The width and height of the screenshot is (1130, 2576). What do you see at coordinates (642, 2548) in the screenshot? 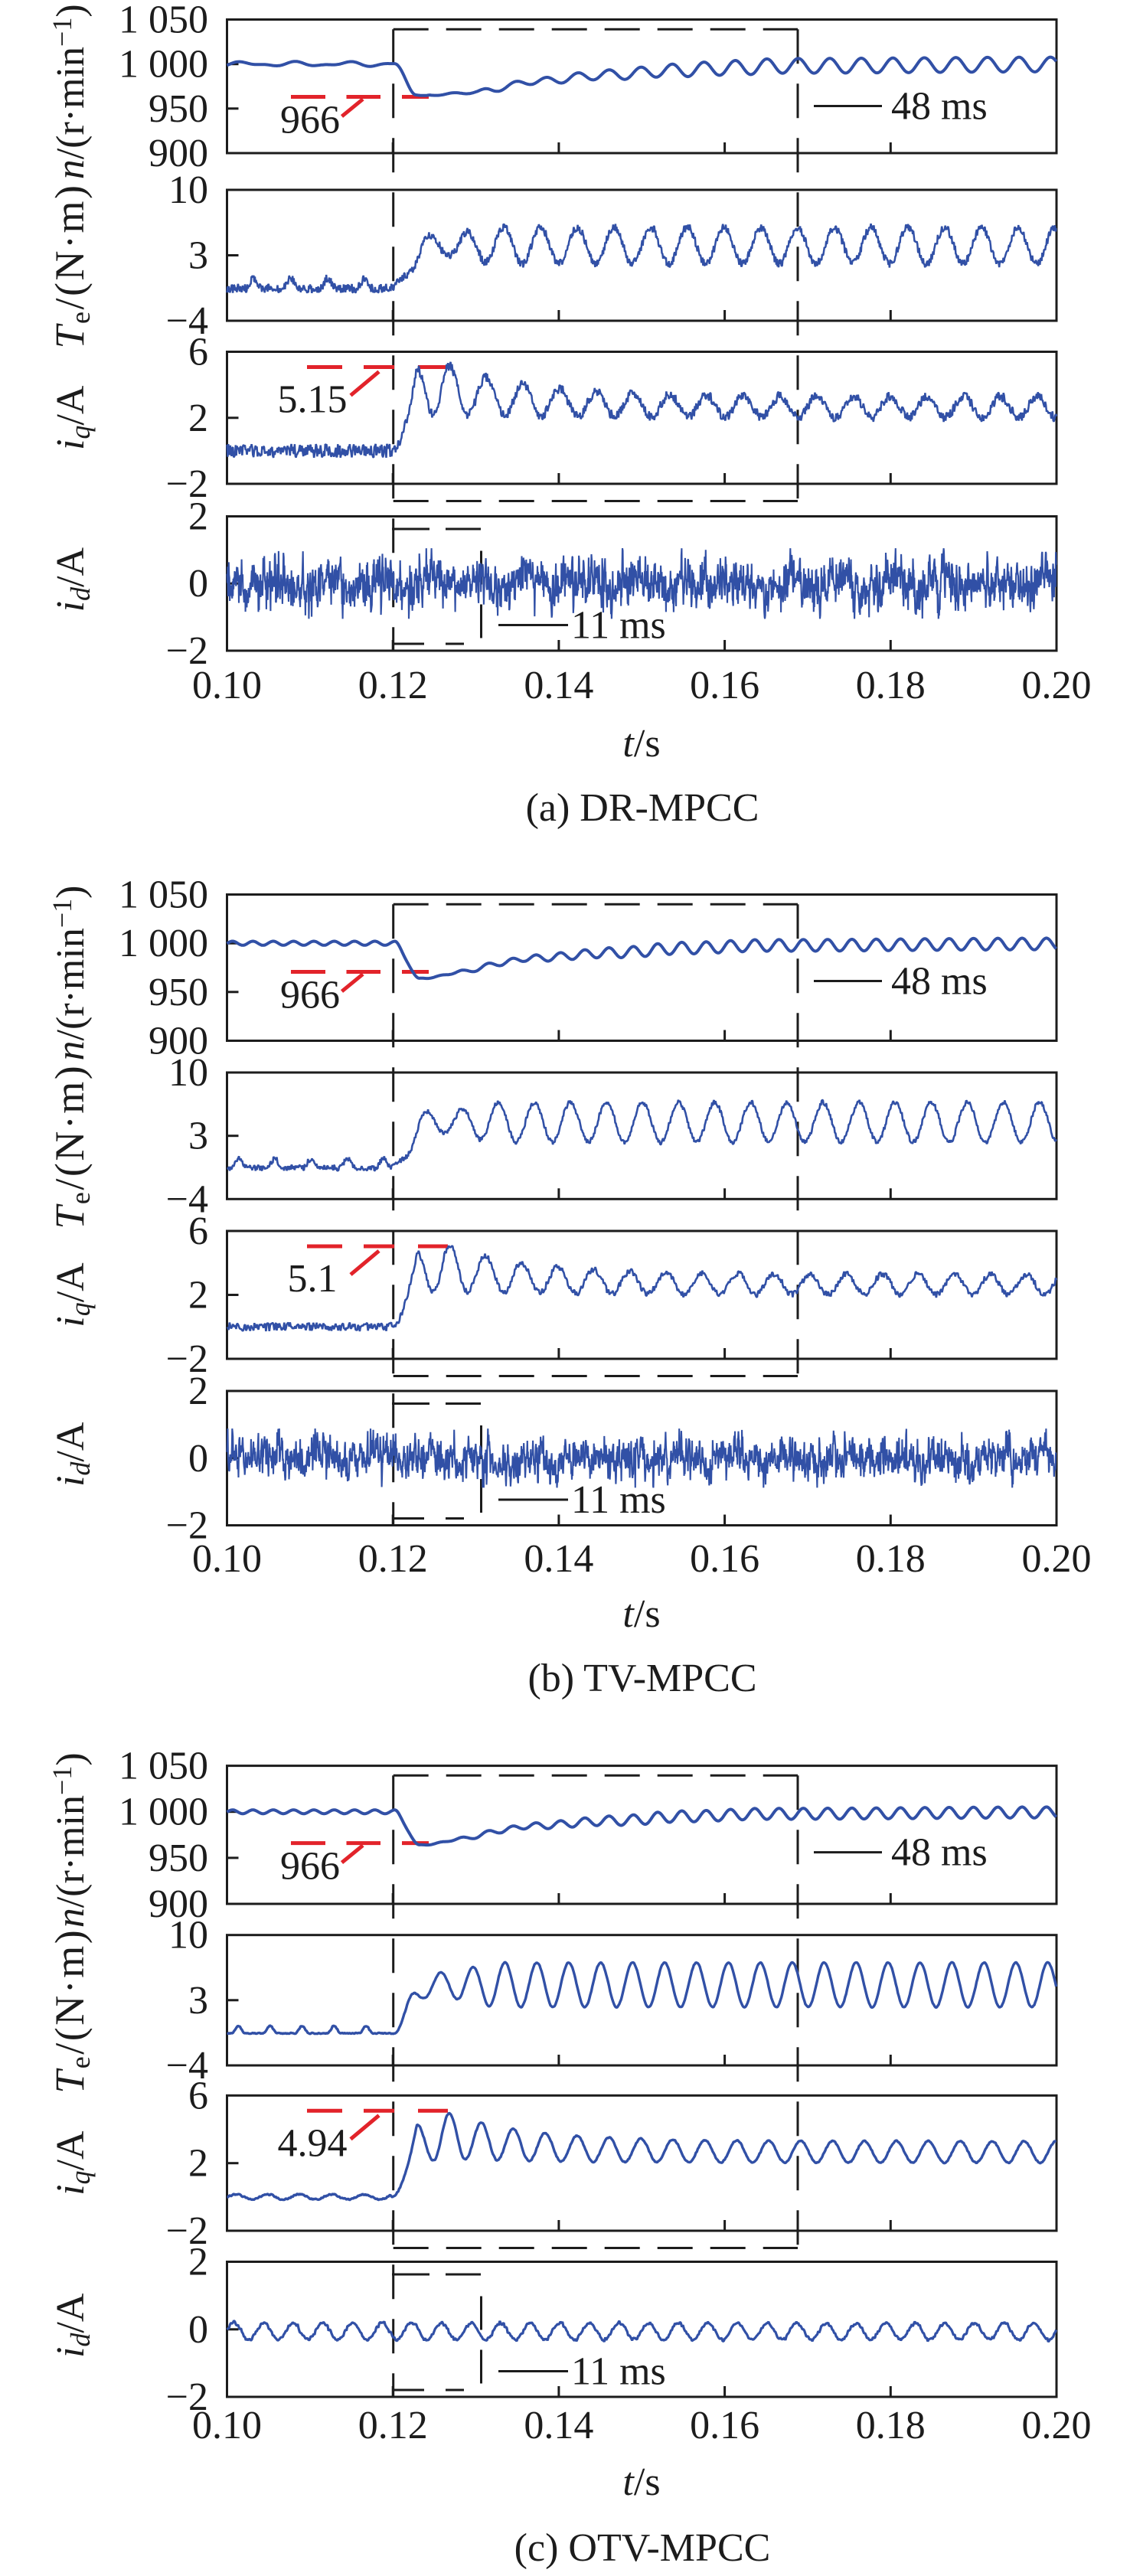
I see `svg-text: (c) OTV-MPCC` at bounding box center [642, 2548].